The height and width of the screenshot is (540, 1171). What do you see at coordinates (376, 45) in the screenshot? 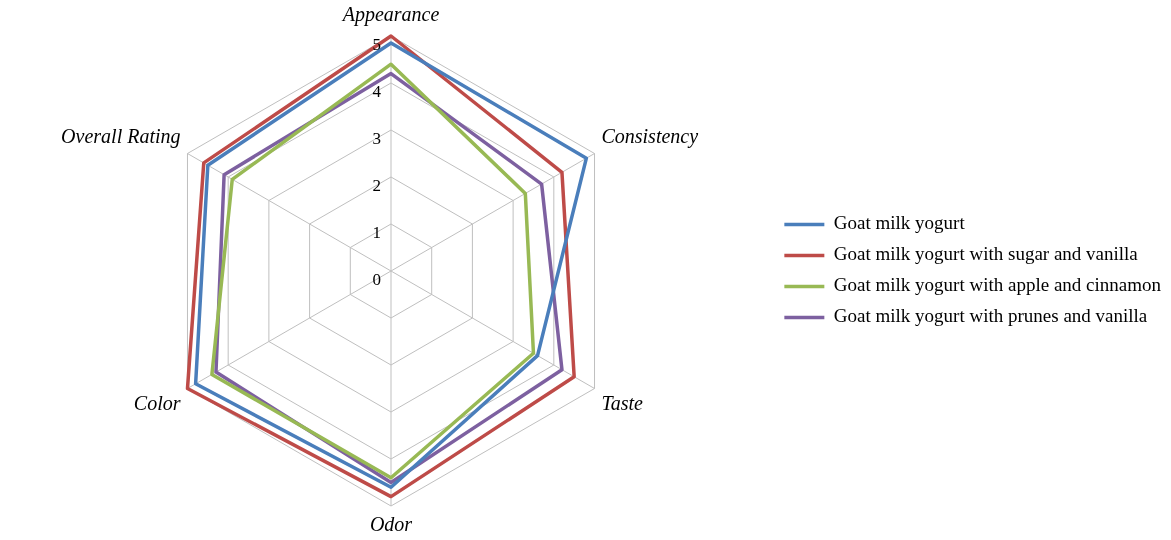
I see `y-tick-label: 5` at bounding box center [376, 45].